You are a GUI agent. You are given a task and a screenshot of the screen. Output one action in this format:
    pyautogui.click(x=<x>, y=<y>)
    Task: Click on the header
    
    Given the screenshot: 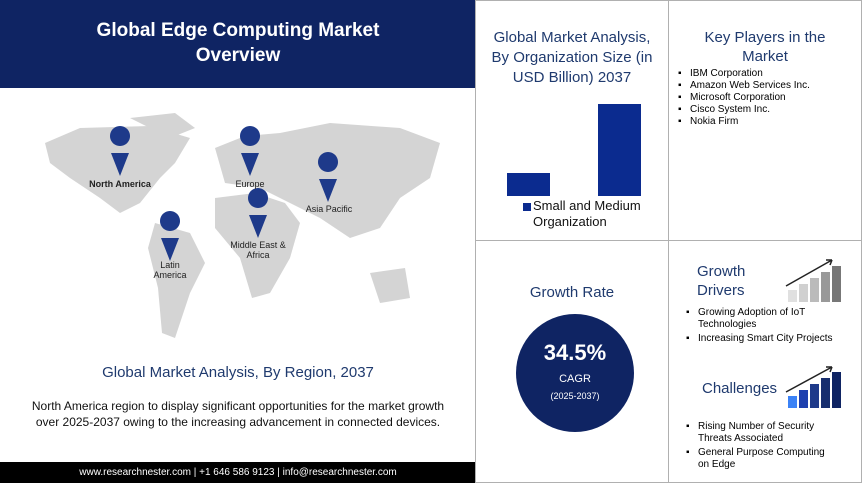 What is the action you would take?
    pyautogui.click(x=238, y=44)
    